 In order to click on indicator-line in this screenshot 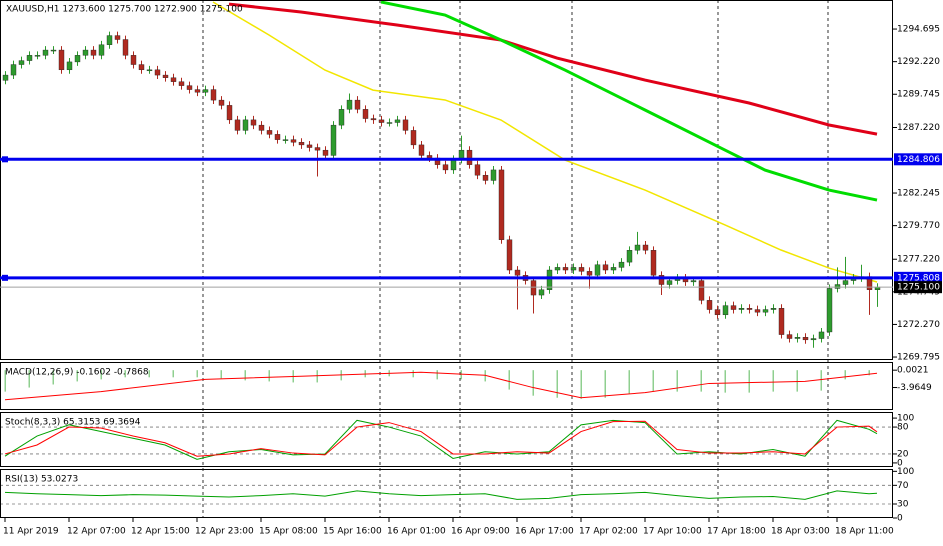, I will do `click(441, 495)`.